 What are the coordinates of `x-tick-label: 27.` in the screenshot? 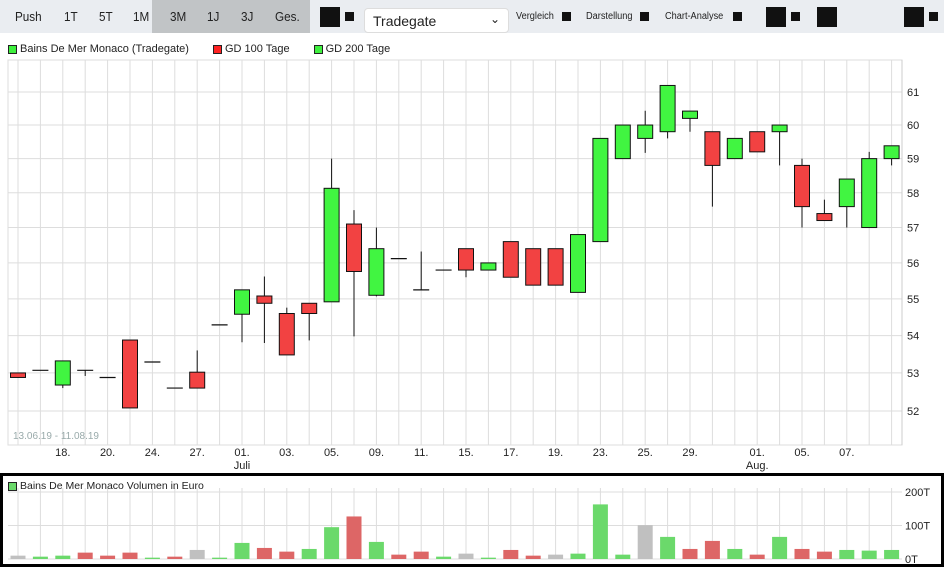 It's located at (197, 453).